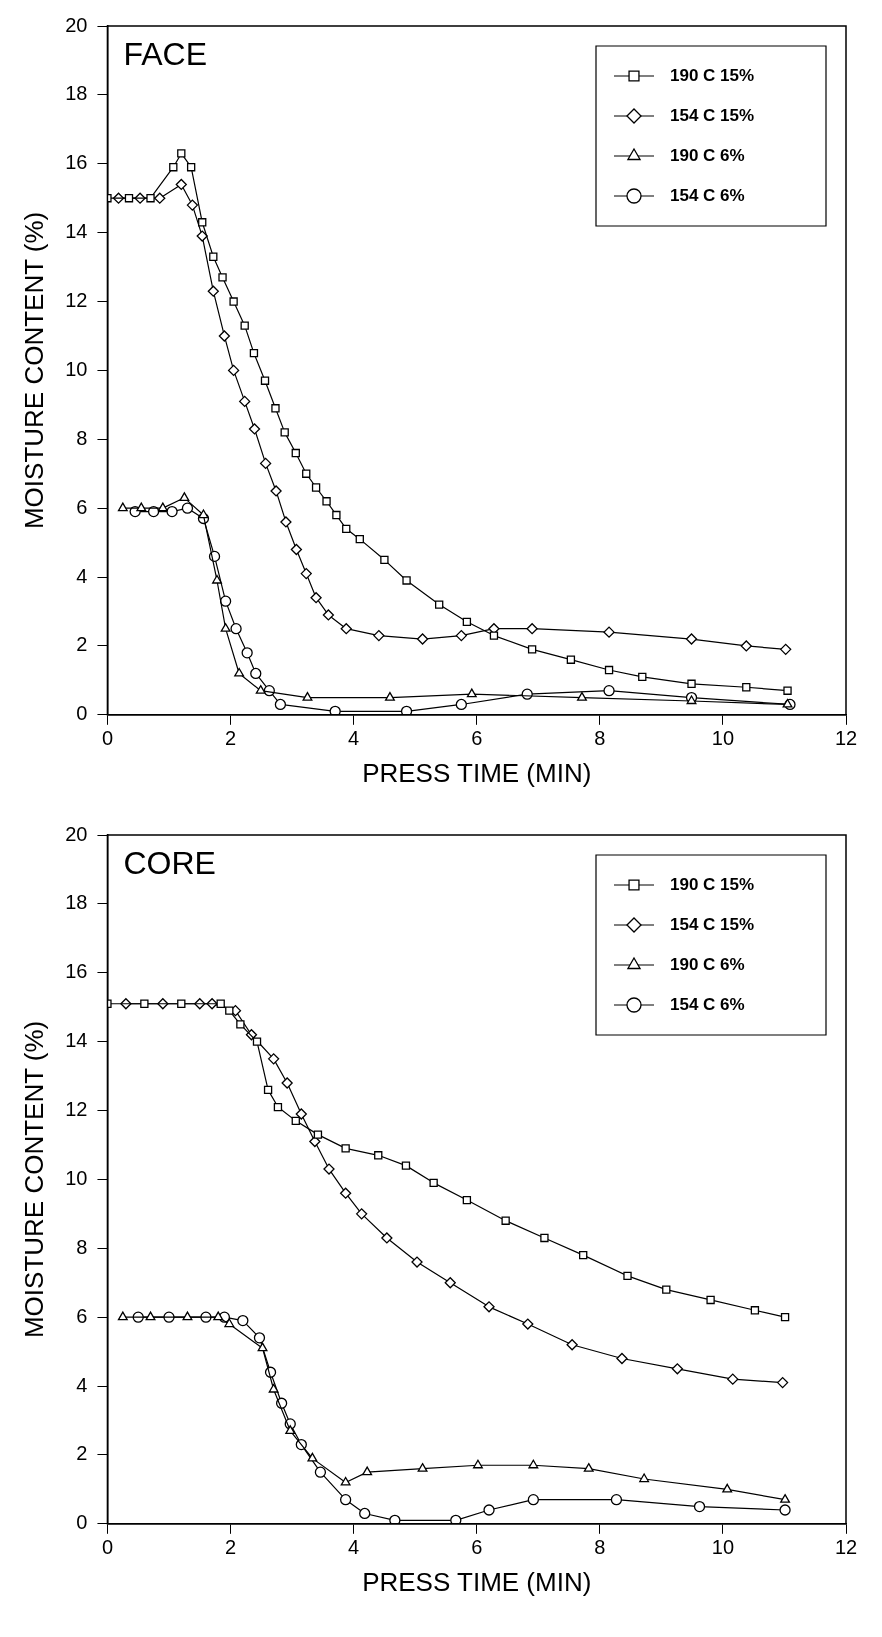 This screenshot has width=882, height=1637. What do you see at coordinates (169, 862) in the screenshot?
I see `chart-title: CORE` at bounding box center [169, 862].